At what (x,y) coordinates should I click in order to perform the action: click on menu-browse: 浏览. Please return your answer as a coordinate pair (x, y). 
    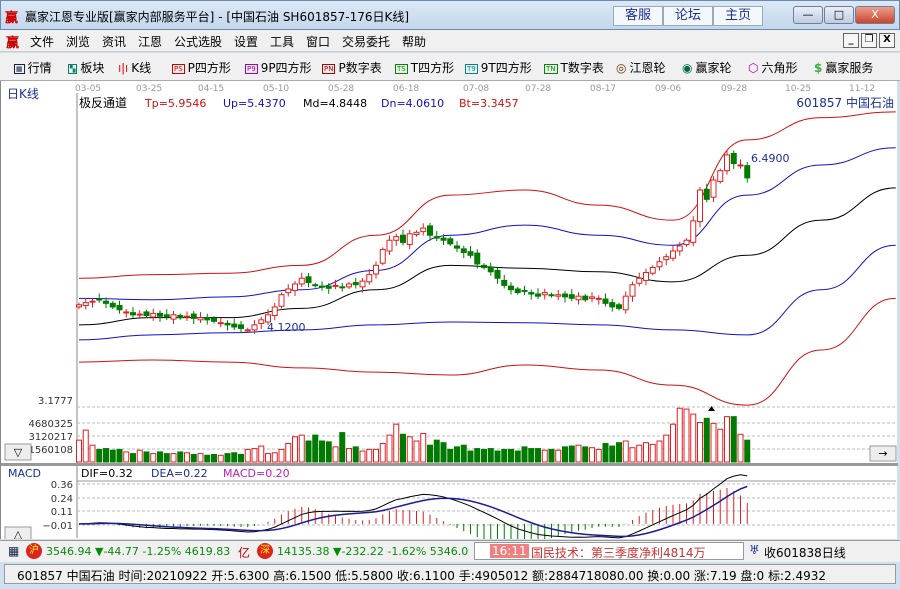
    Looking at the image, I should click on (78, 42).